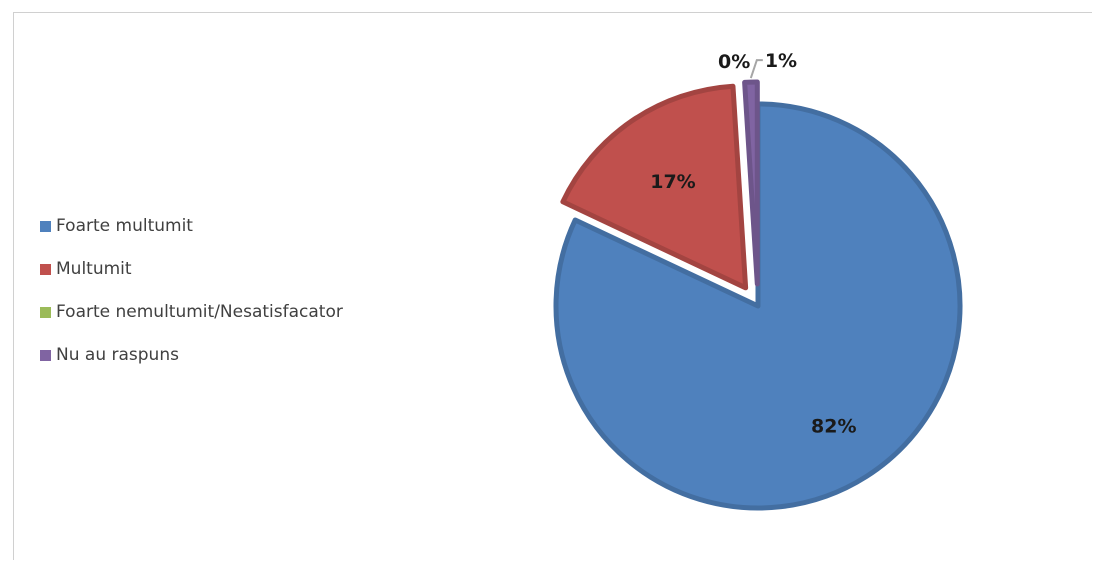  Describe the element at coordinates (191, 355) in the screenshot. I see `legend-item-nu-au-raspuns: Nu au raspuns` at that location.